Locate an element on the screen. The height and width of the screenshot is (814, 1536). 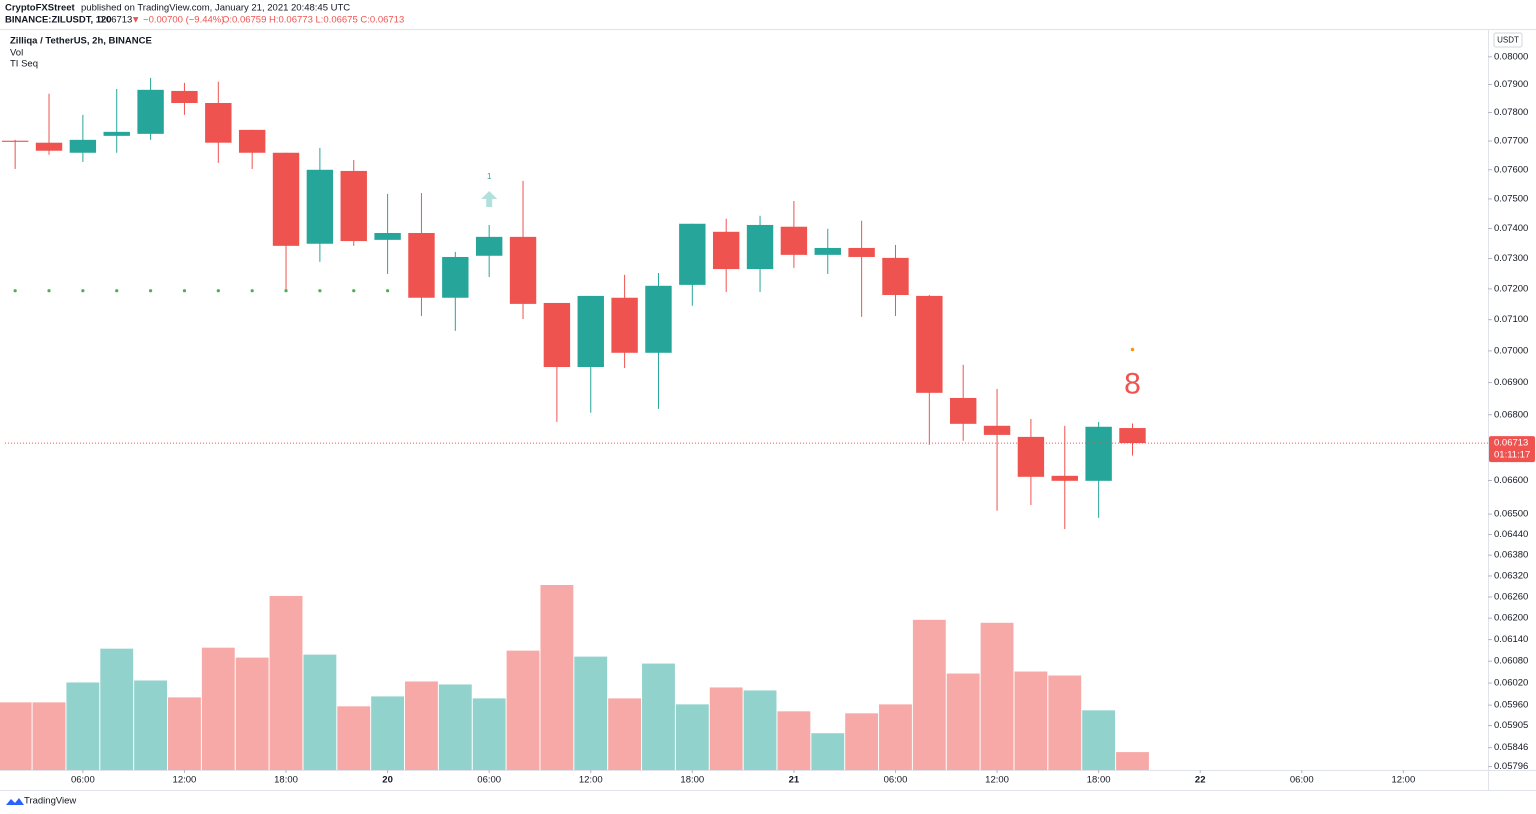
y-tick-label: 0.06900 is located at coordinates (1511, 382).